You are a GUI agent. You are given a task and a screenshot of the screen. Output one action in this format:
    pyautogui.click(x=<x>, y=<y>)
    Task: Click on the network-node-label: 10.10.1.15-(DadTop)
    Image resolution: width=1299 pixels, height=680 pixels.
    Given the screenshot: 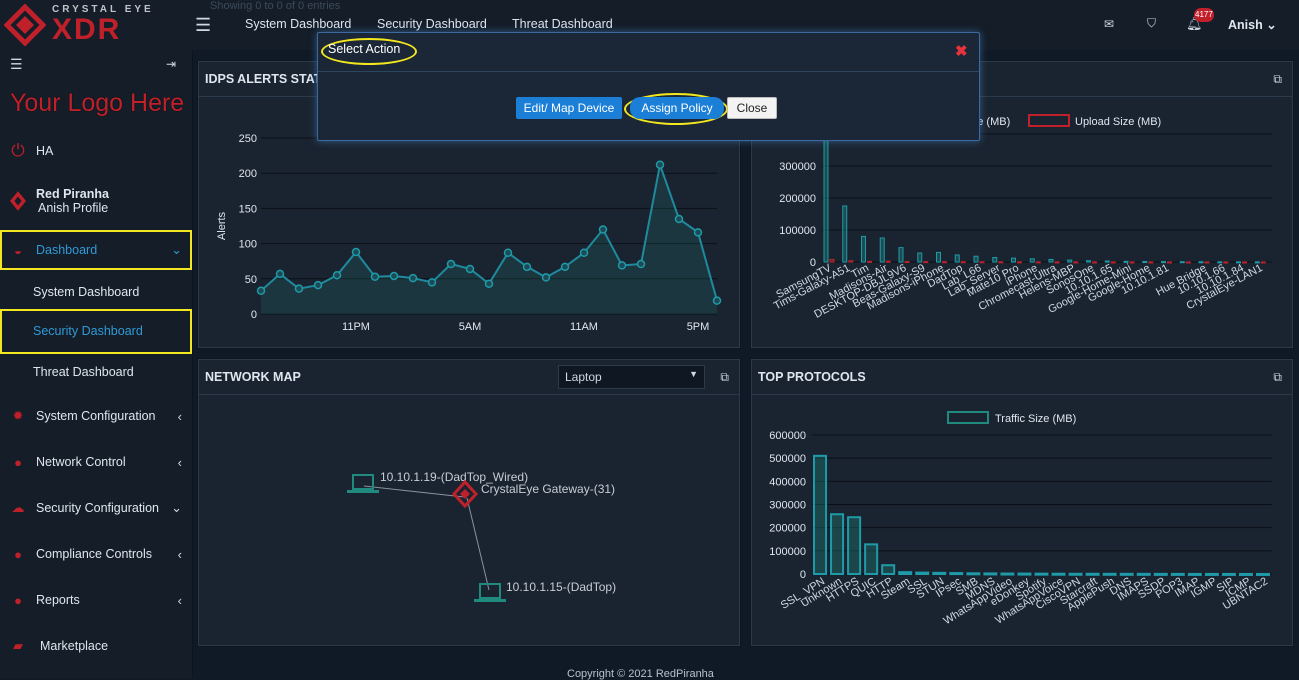 What is the action you would take?
    pyautogui.click(x=561, y=587)
    